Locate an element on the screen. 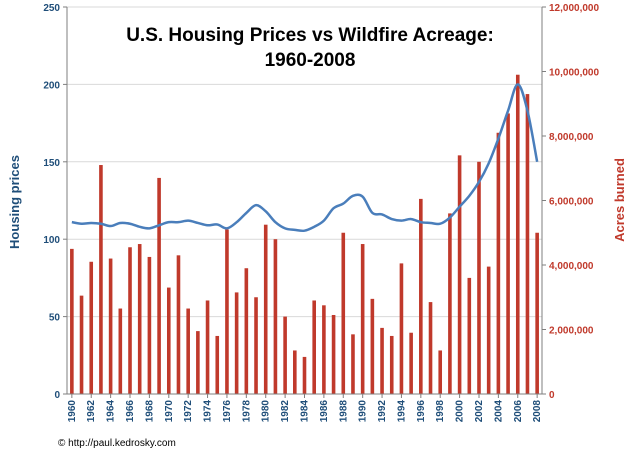  bar-1963 is located at coordinates (101, 279).